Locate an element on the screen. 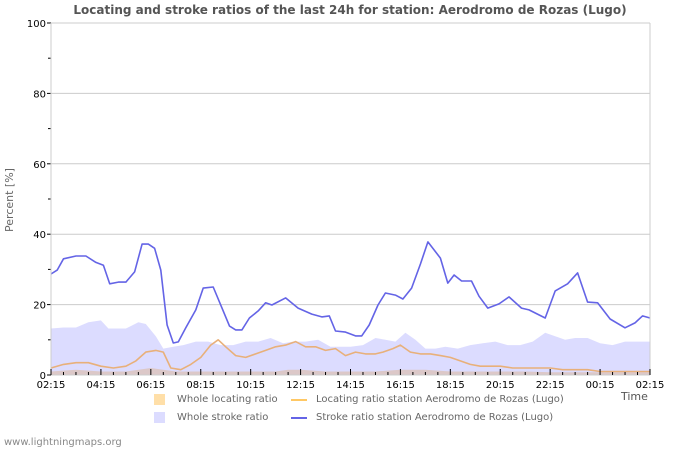  legend-label: Whole locating ratio is located at coordinates (227, 399).